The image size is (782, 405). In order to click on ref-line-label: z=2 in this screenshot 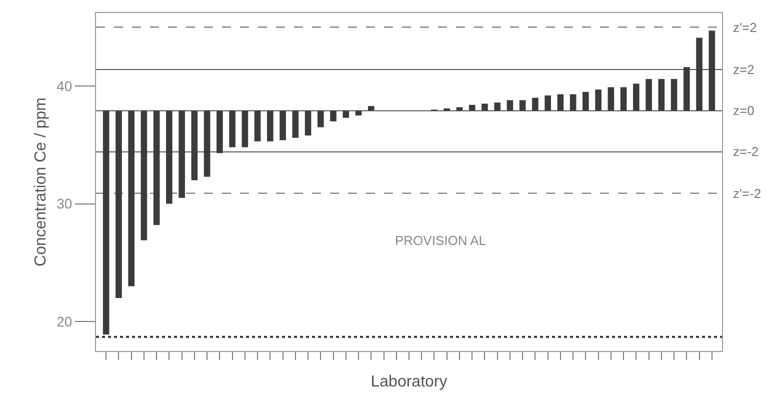, I will do `click(743, 69)`.